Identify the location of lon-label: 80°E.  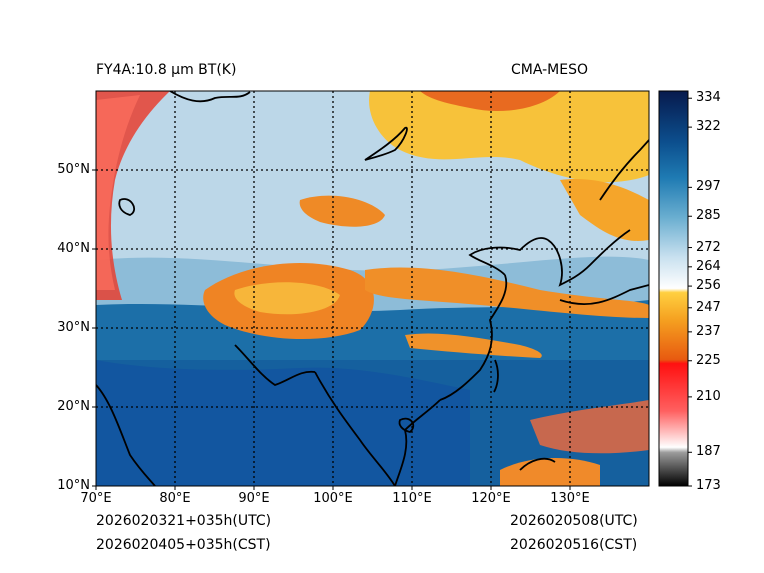
(175, 498).